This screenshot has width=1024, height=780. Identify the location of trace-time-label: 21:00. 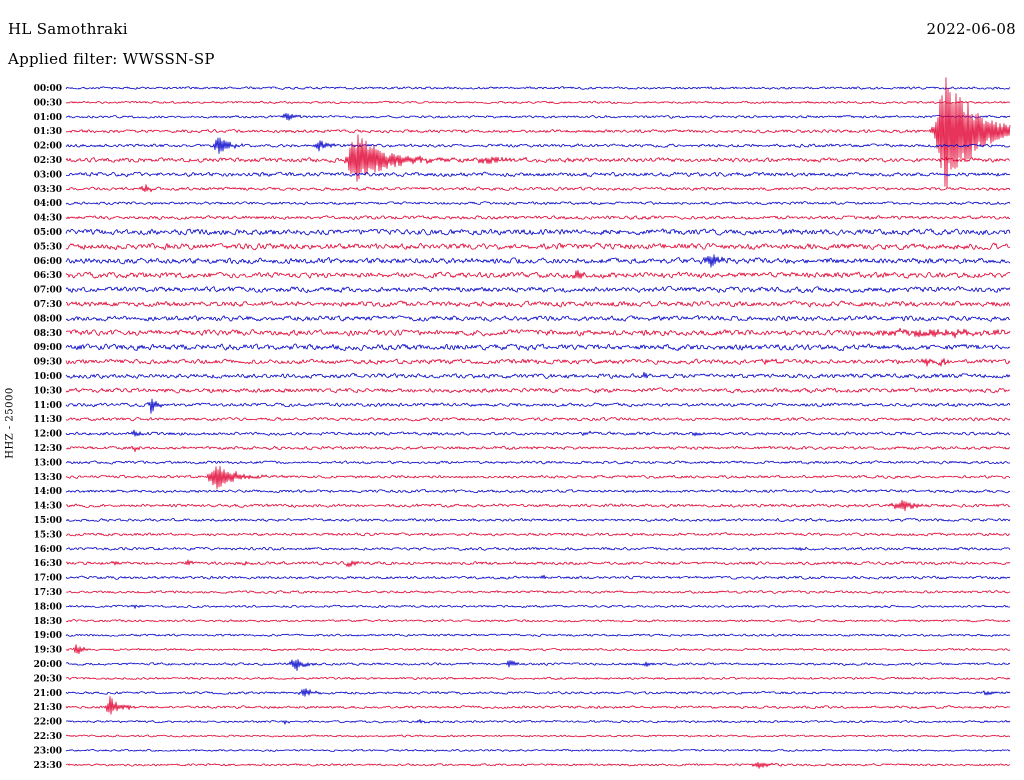
(48, 694).